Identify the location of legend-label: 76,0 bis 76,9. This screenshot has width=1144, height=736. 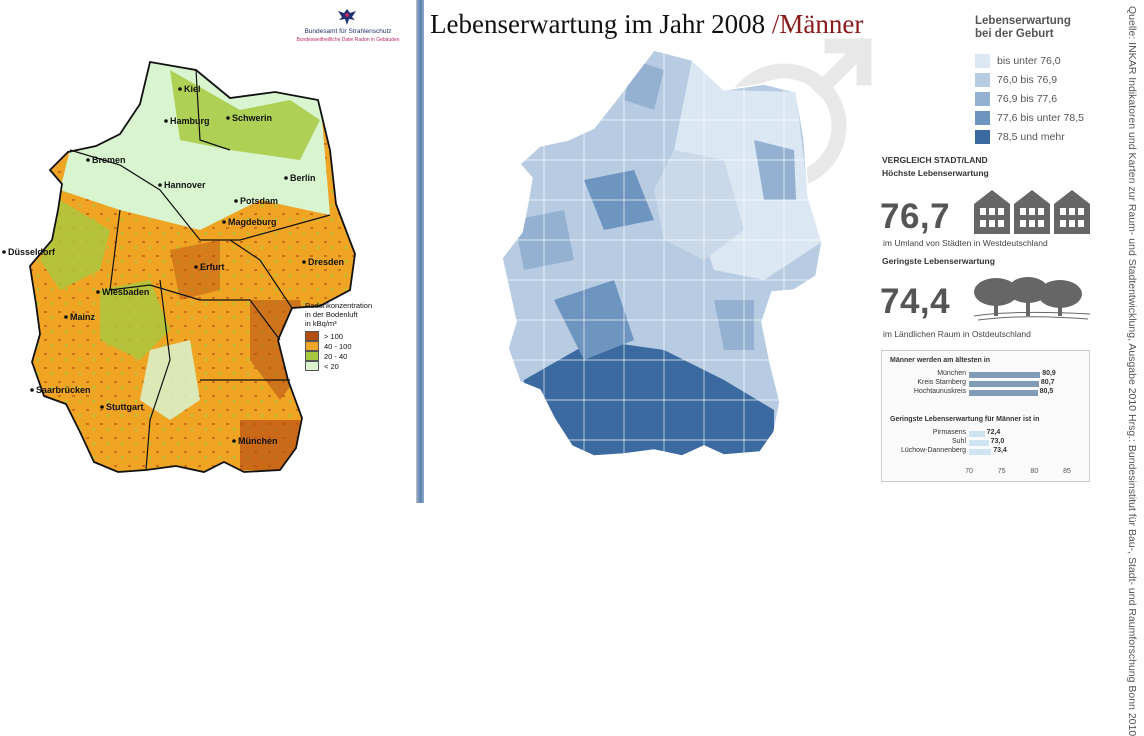
(1027, 79).